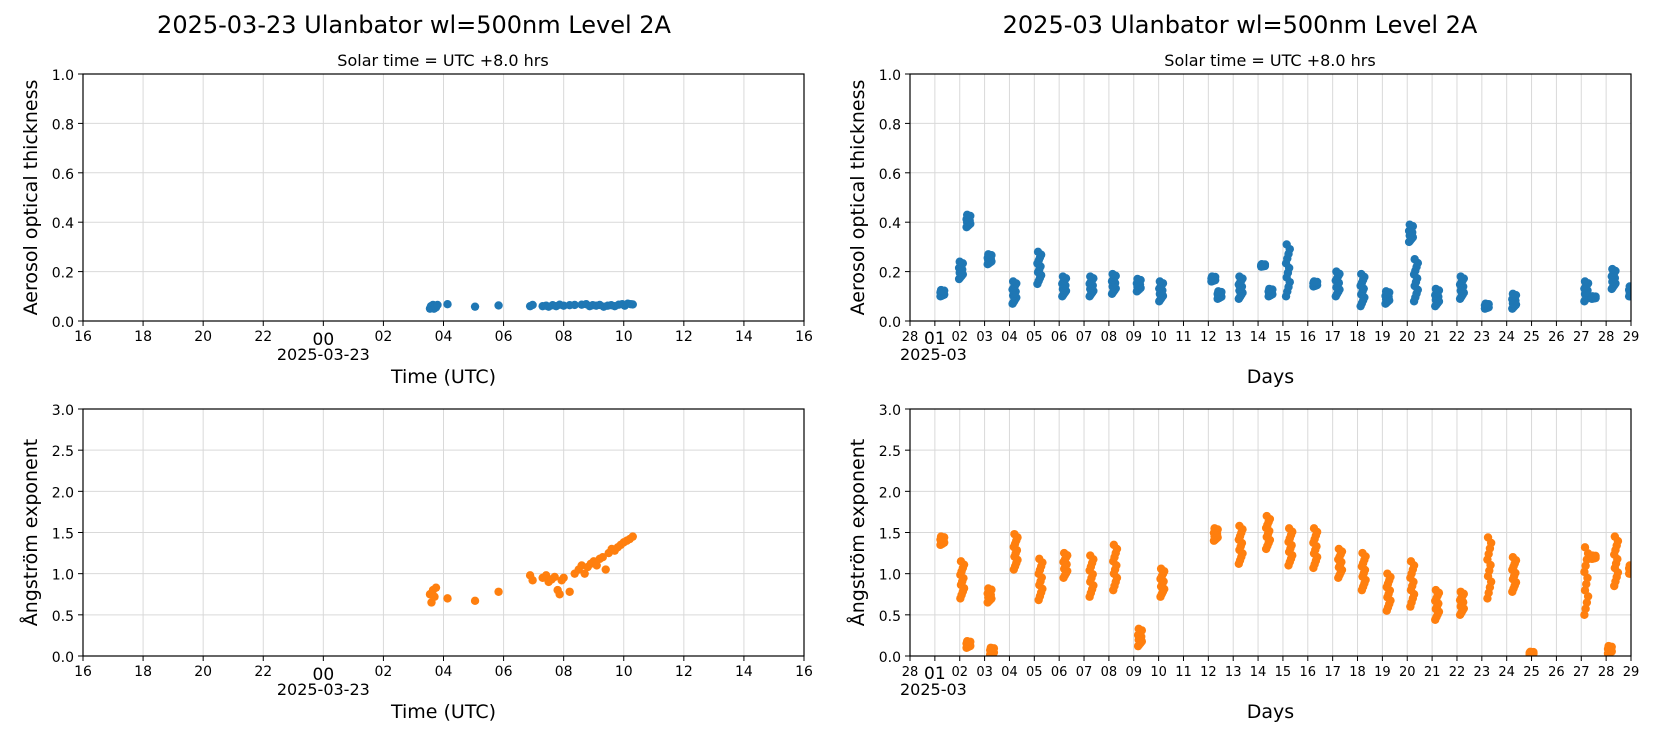 This screenshot has width=1654, height=737. Describe the element at coordinates (959, 337) in the screenshot. I see `x-tick-label: 02` at that location.